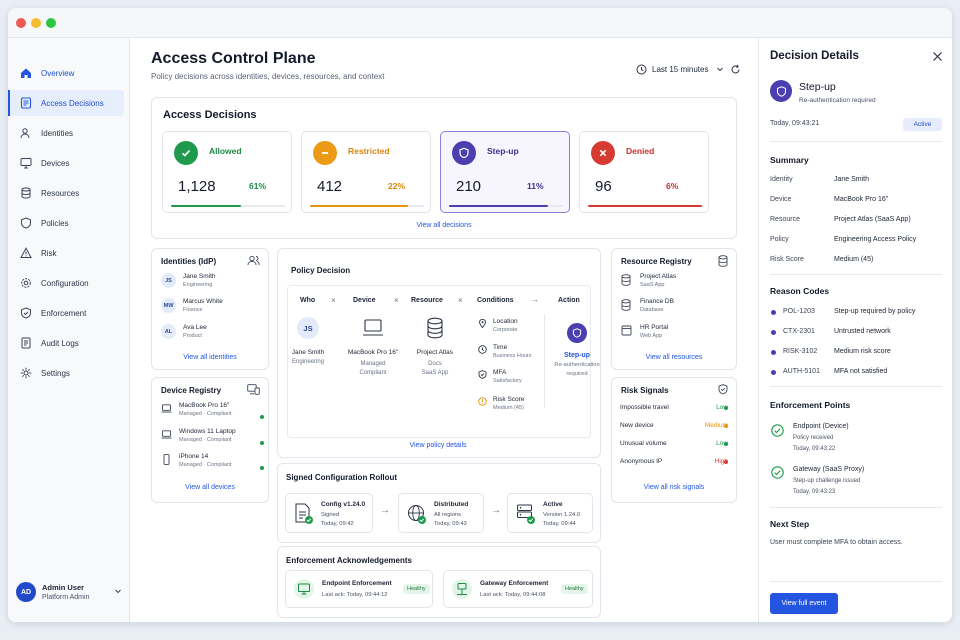  I want to click on status-dot, so click(262, 468).